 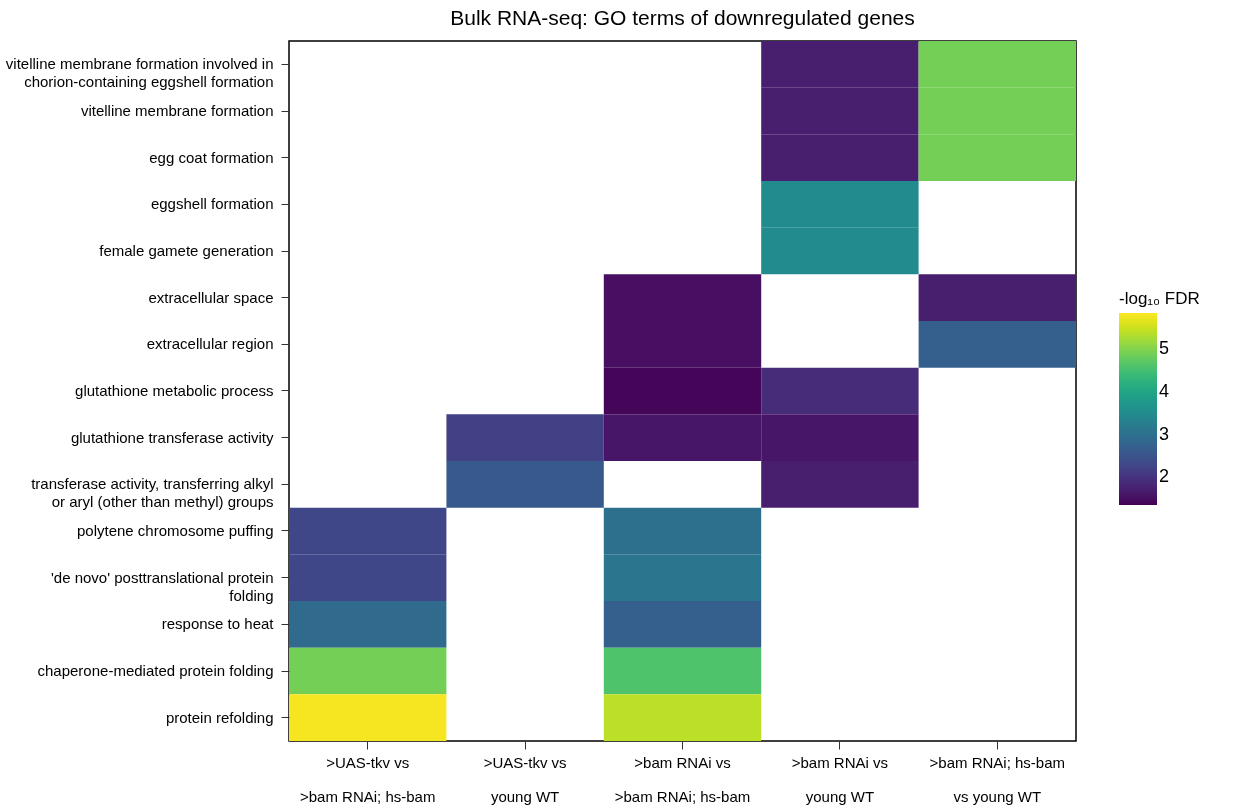 What do you see at coordinates (997, 779) in the screenshot?
I see `x-tick-label: >bam RNAi; hs-bam vs young WT` at bounding box center [997, 779].